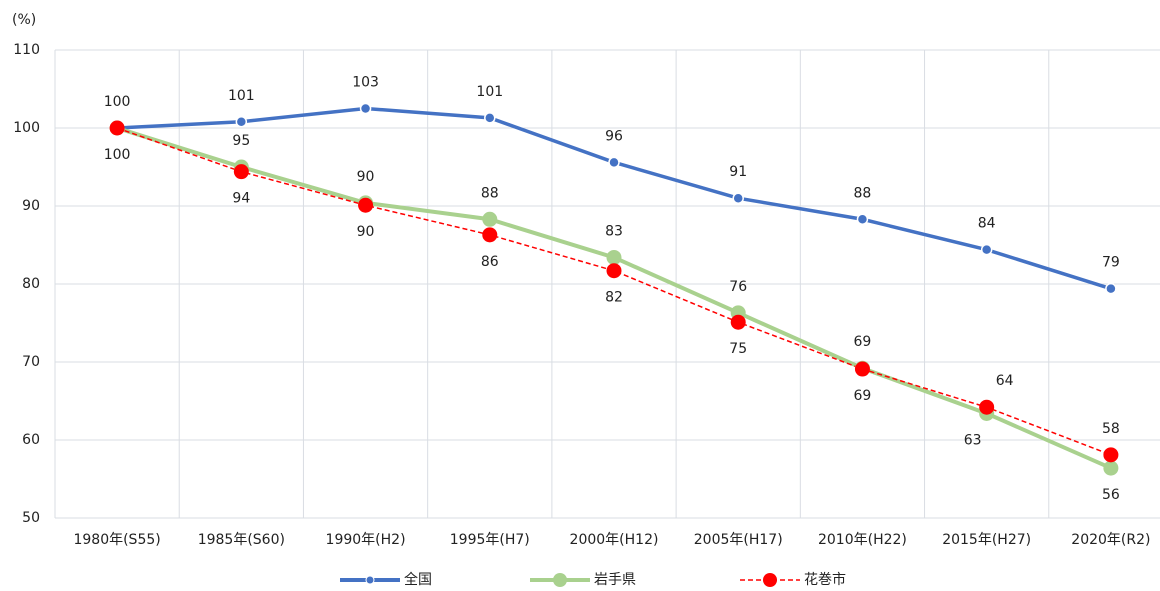 The height and width of the screenshot is (591, 1160). What do you see at coordinates (614, 231) in the screenshot?
I see `data-label: 83` at bounding box center [614, 231].